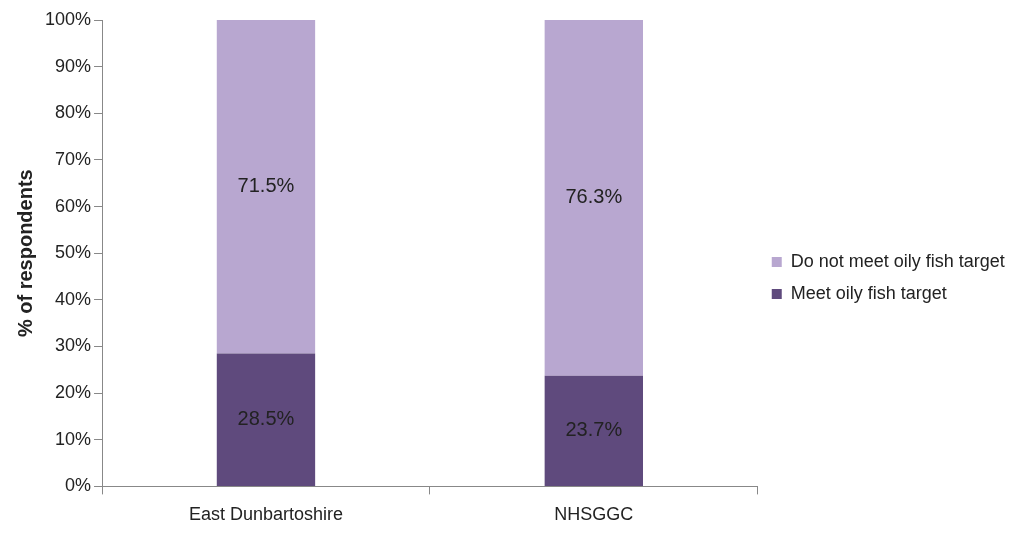  What do you see at coordinates (266, 514) in the screenshot?
I see `x-tick-label: East Dunbartoshire` at bounding box center [266, 514].